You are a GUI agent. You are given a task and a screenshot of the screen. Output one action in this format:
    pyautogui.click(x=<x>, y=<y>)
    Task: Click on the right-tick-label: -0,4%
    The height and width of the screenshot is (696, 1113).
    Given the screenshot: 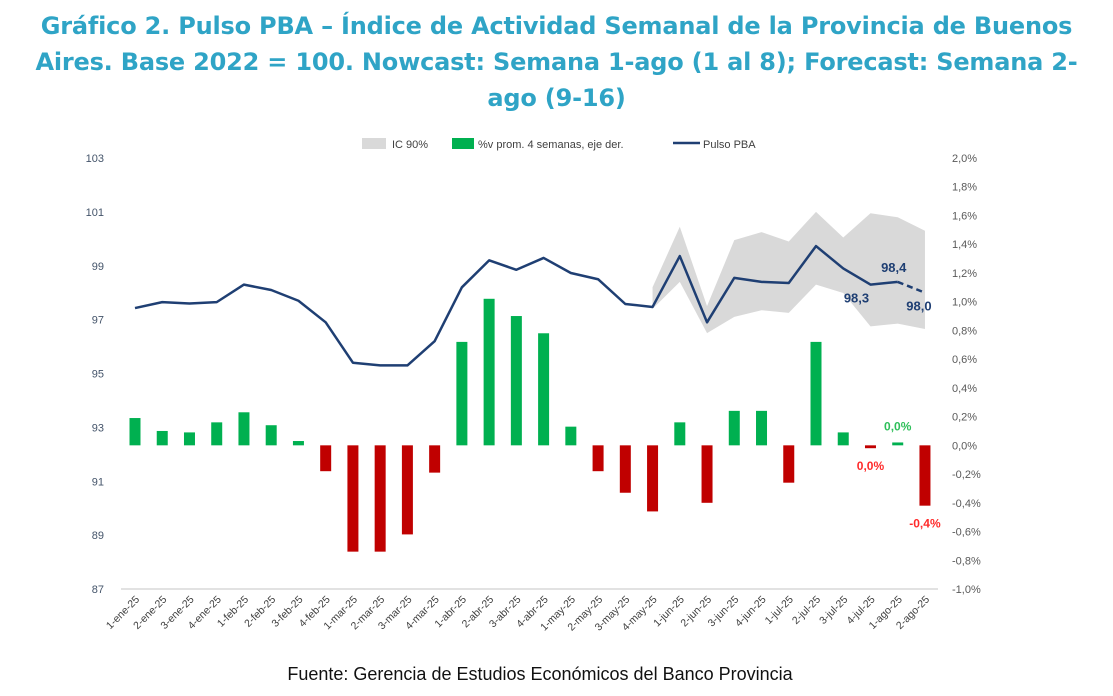 What is the action you would take?
    pyautogui.click(x=966, y=504)
    